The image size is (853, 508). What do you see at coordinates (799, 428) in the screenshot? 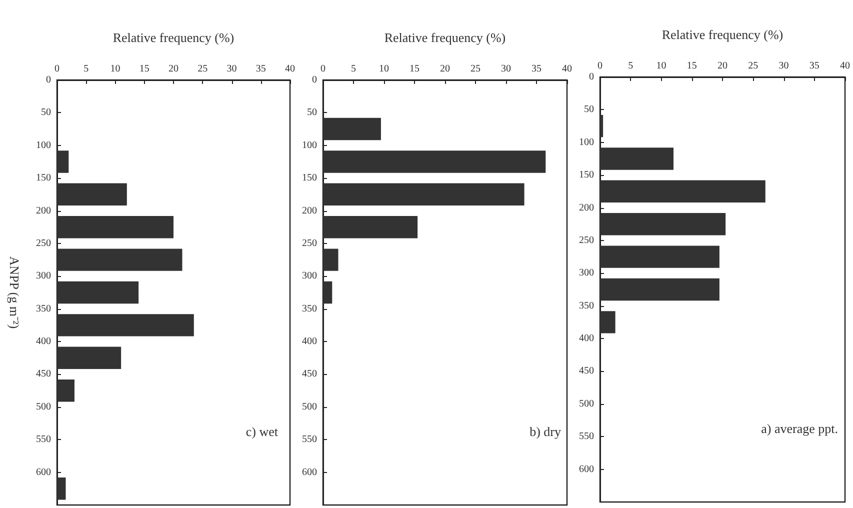
I see `annotation: a) average ppt.` at bounding box center [799, 428].